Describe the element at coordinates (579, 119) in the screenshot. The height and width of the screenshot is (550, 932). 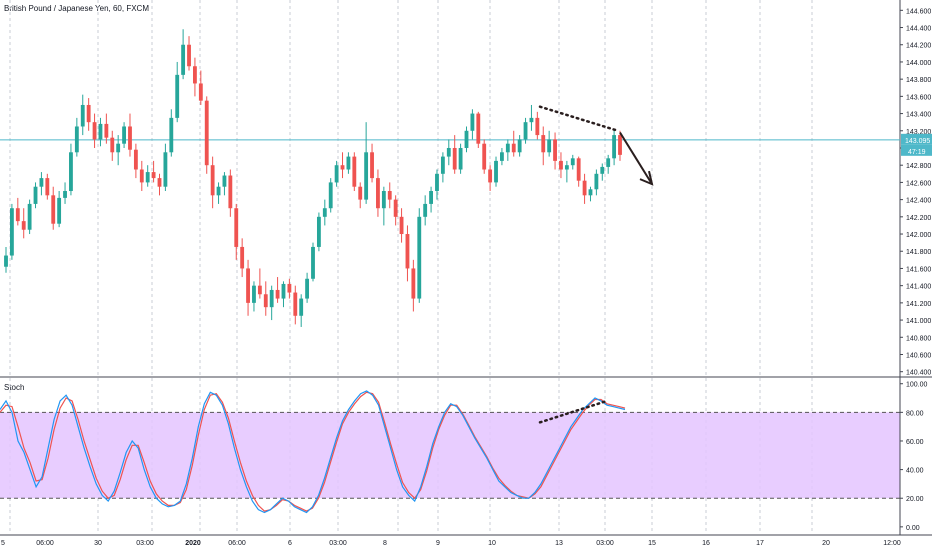
I see `price-trendline` at that location.